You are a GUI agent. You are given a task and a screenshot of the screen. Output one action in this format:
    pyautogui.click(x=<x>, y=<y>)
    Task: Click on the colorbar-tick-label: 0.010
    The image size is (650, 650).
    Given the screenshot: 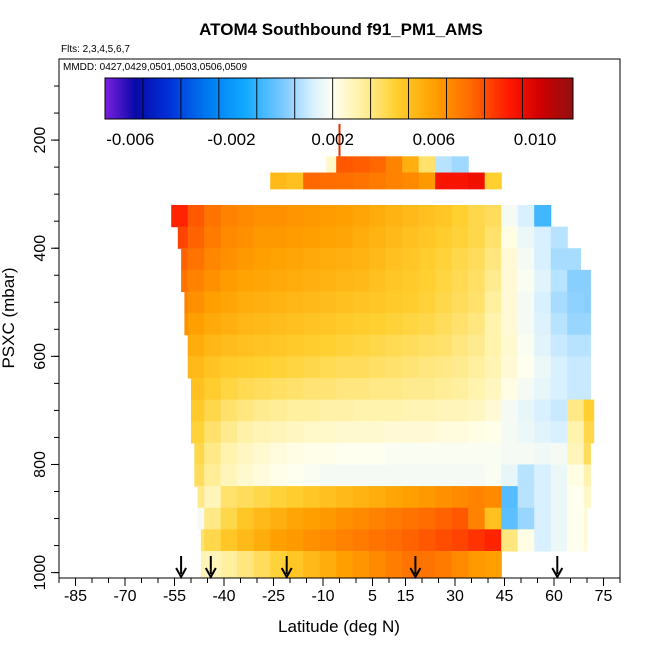 What is the action you would take?
    pyautogui.click(x=535, y=139)
    